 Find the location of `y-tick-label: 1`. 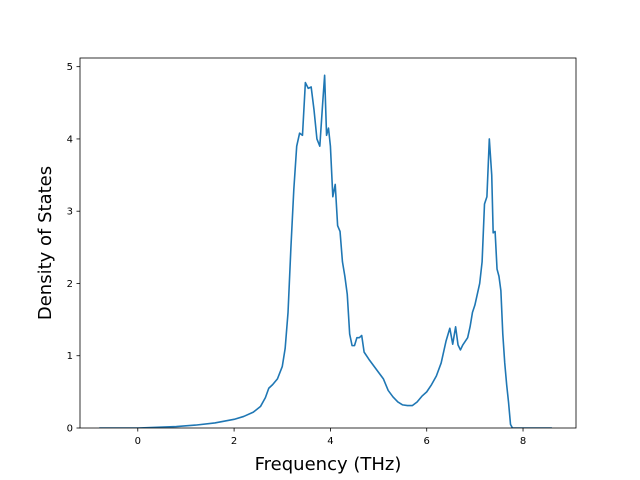

y-tick-label: 1 is located at coordinates (70, 356).